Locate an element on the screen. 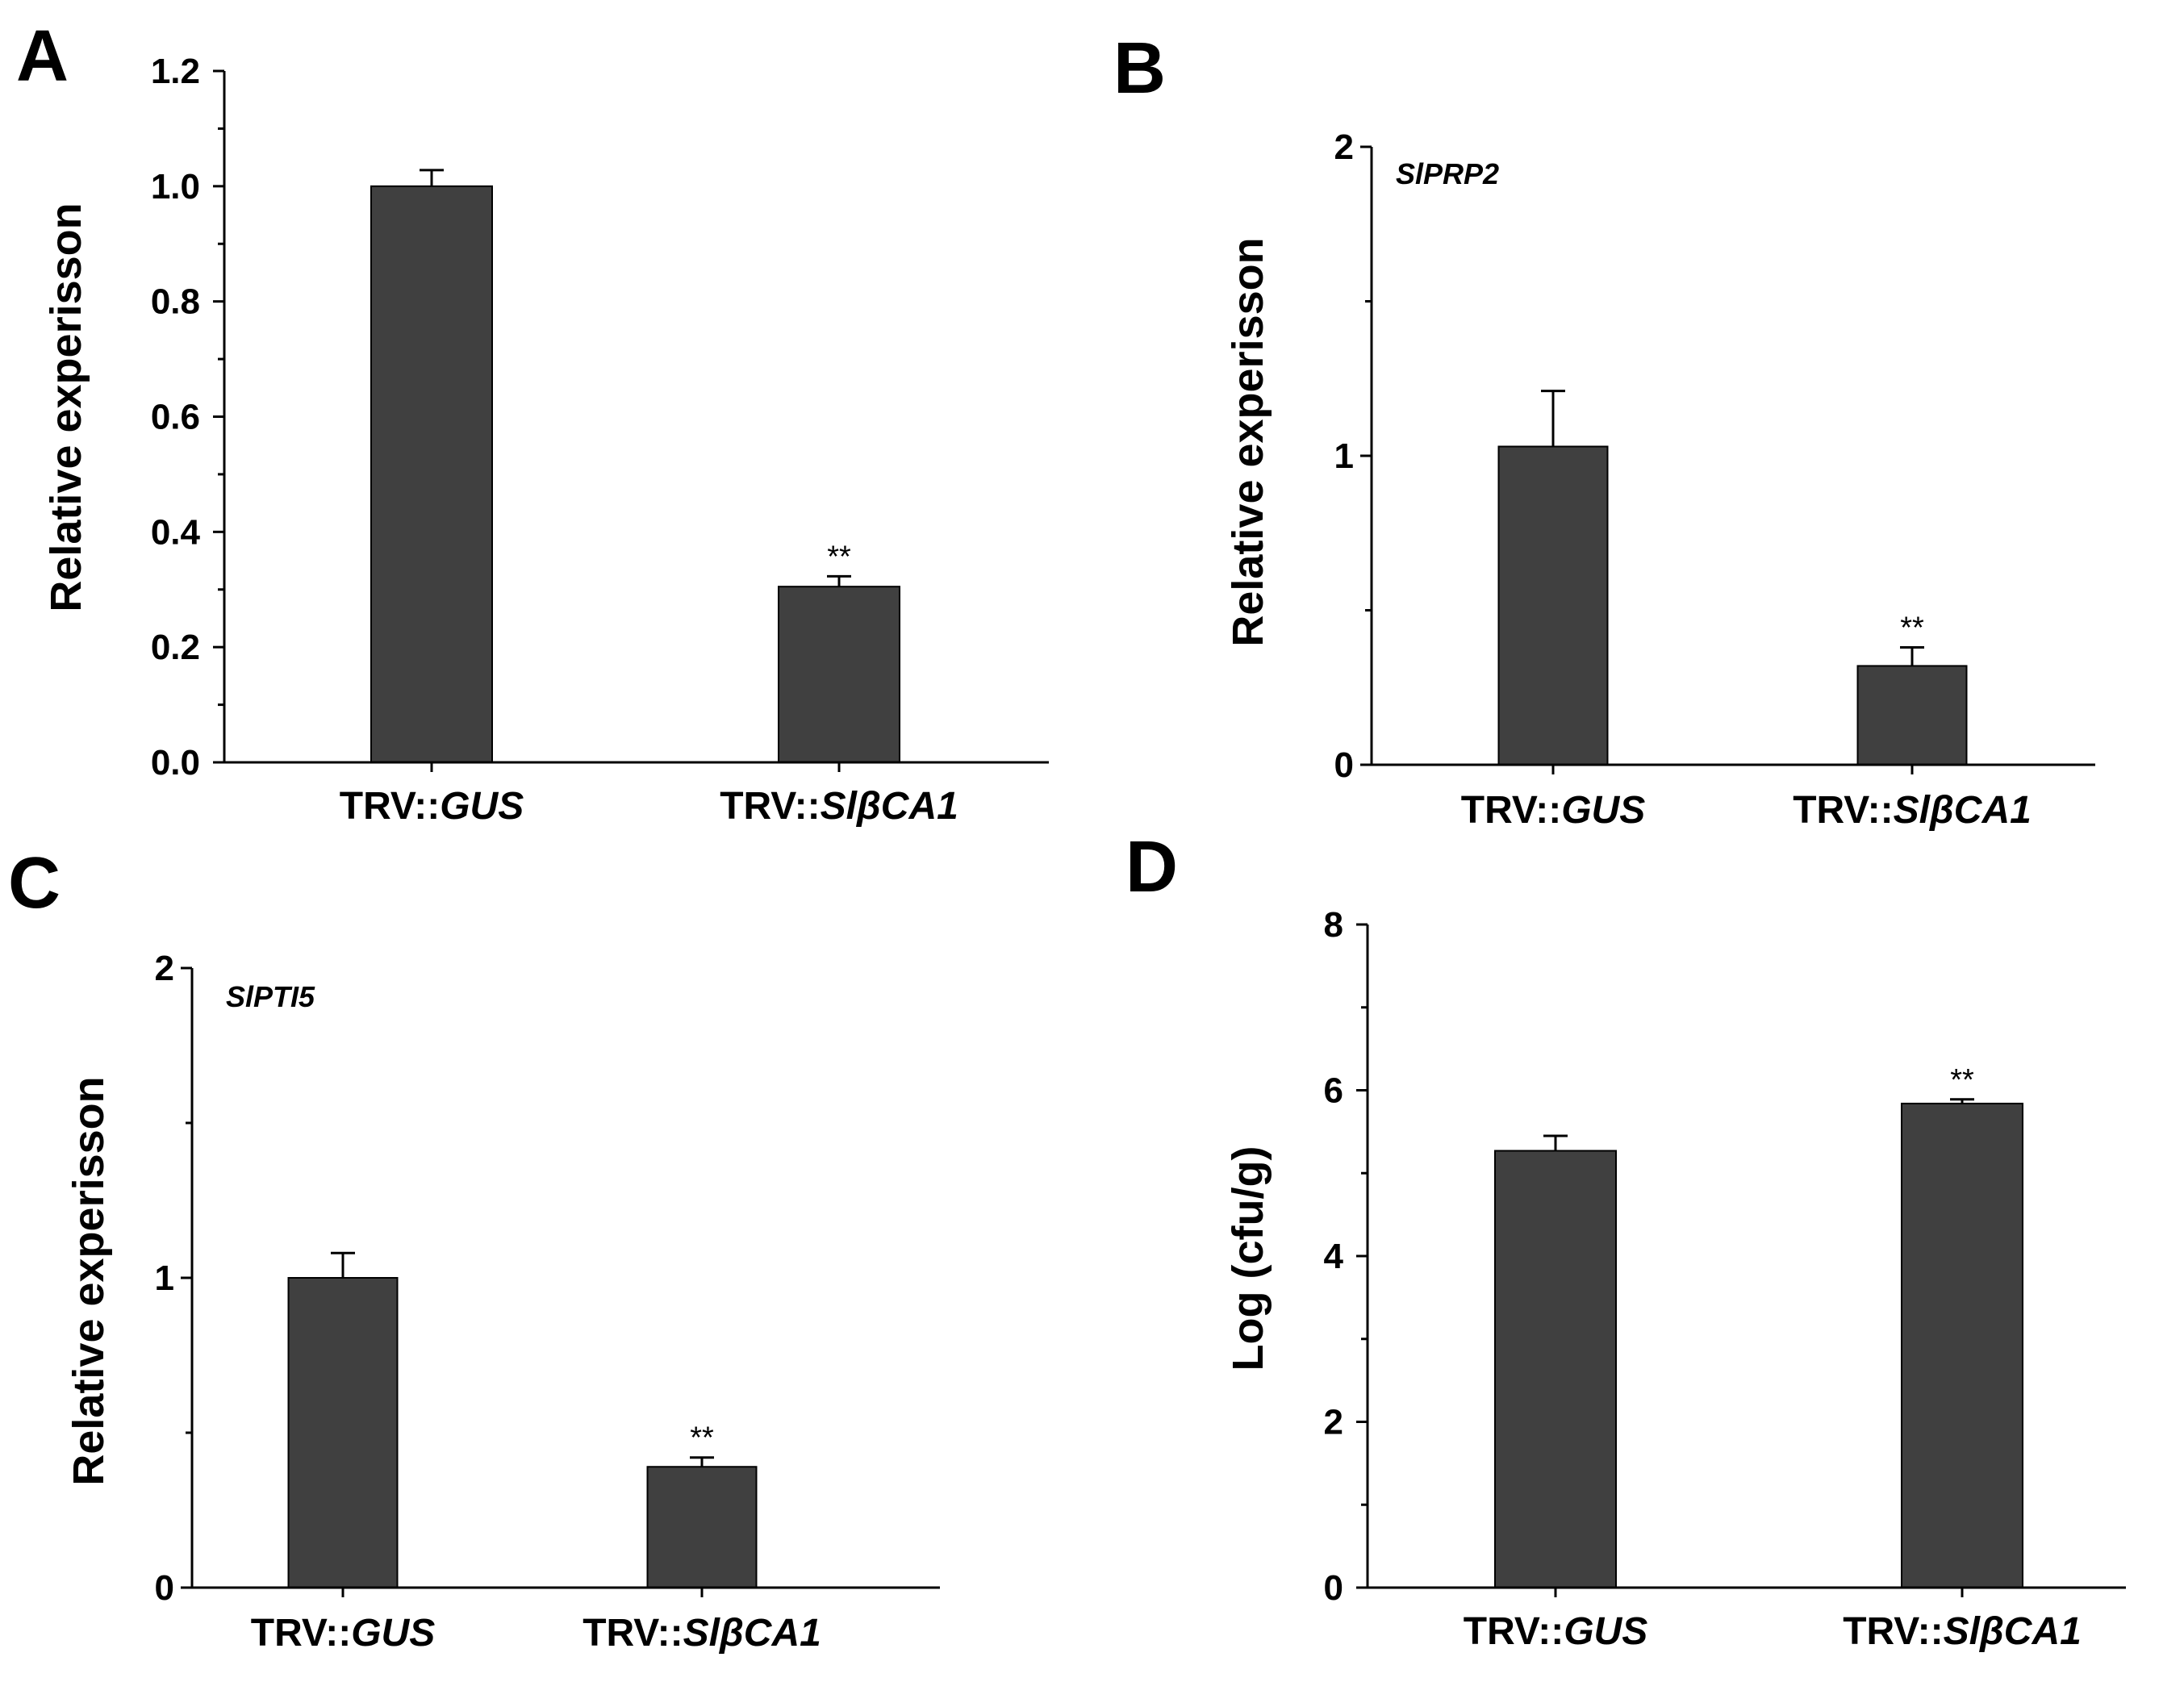  y-tick-label: 4 is located at coordinates (1334, 1256).